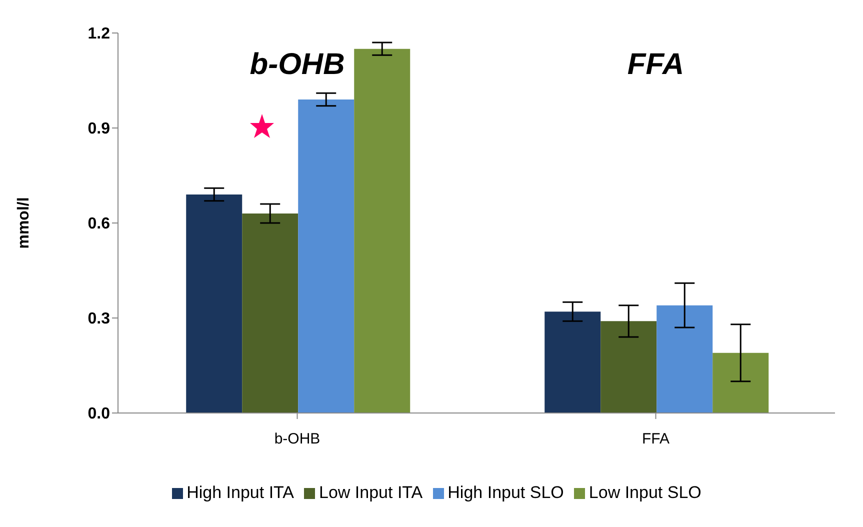  Describe the element at coordinates (297, 439) in the screenshot. I see `text: b-OHB` at that location.